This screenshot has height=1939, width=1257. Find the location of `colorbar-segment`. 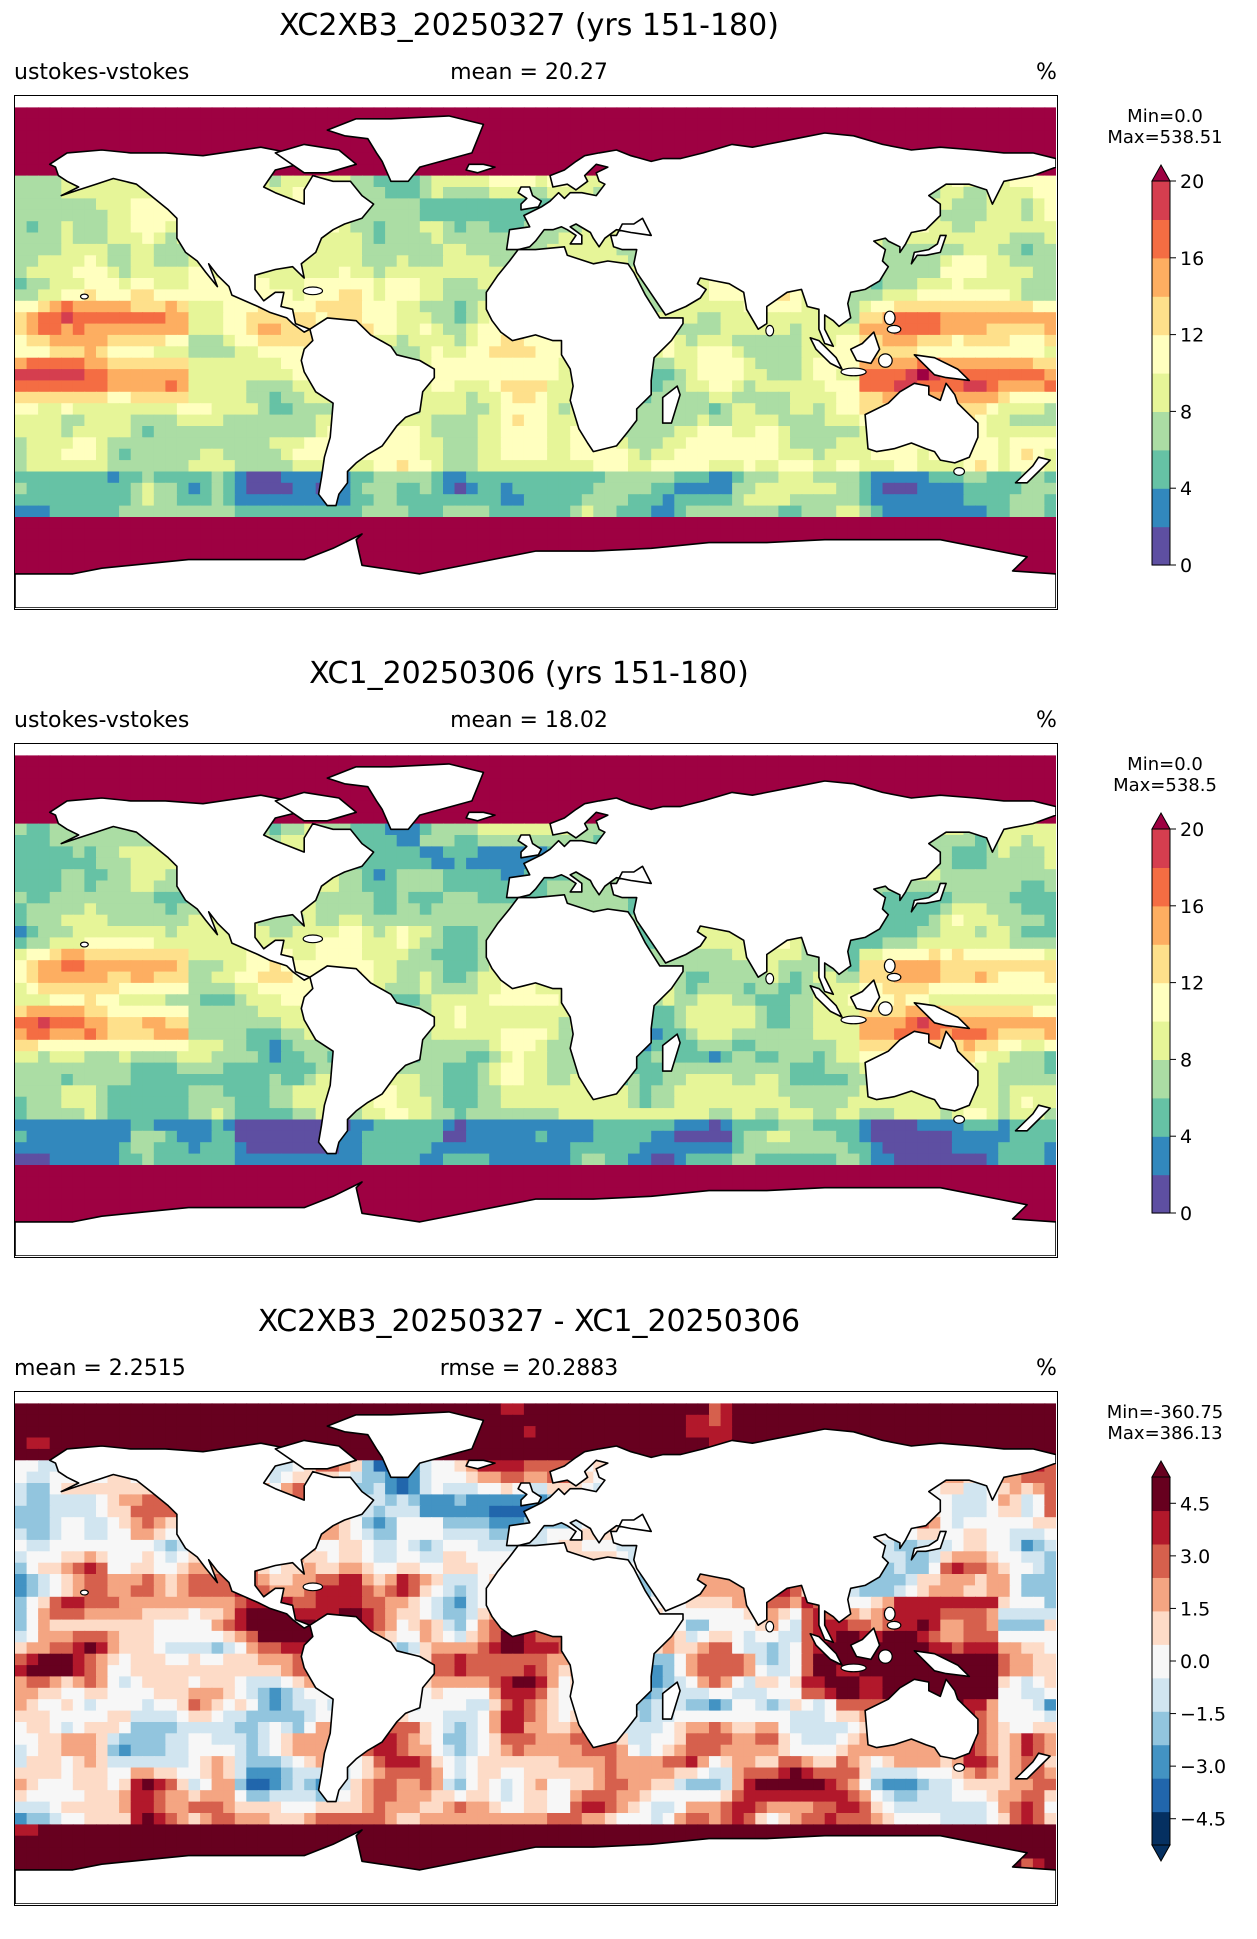

colorbar-segment is located at coordinates (1161, 508).